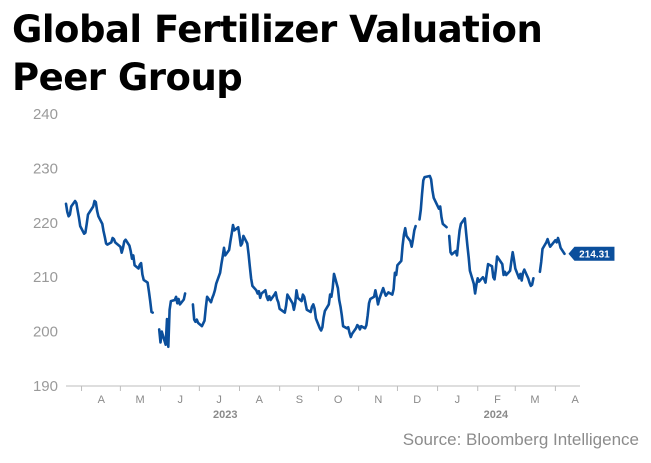 This screenshot has width=651, height=463. I want to click on last-value-tag, so click(591, 253).